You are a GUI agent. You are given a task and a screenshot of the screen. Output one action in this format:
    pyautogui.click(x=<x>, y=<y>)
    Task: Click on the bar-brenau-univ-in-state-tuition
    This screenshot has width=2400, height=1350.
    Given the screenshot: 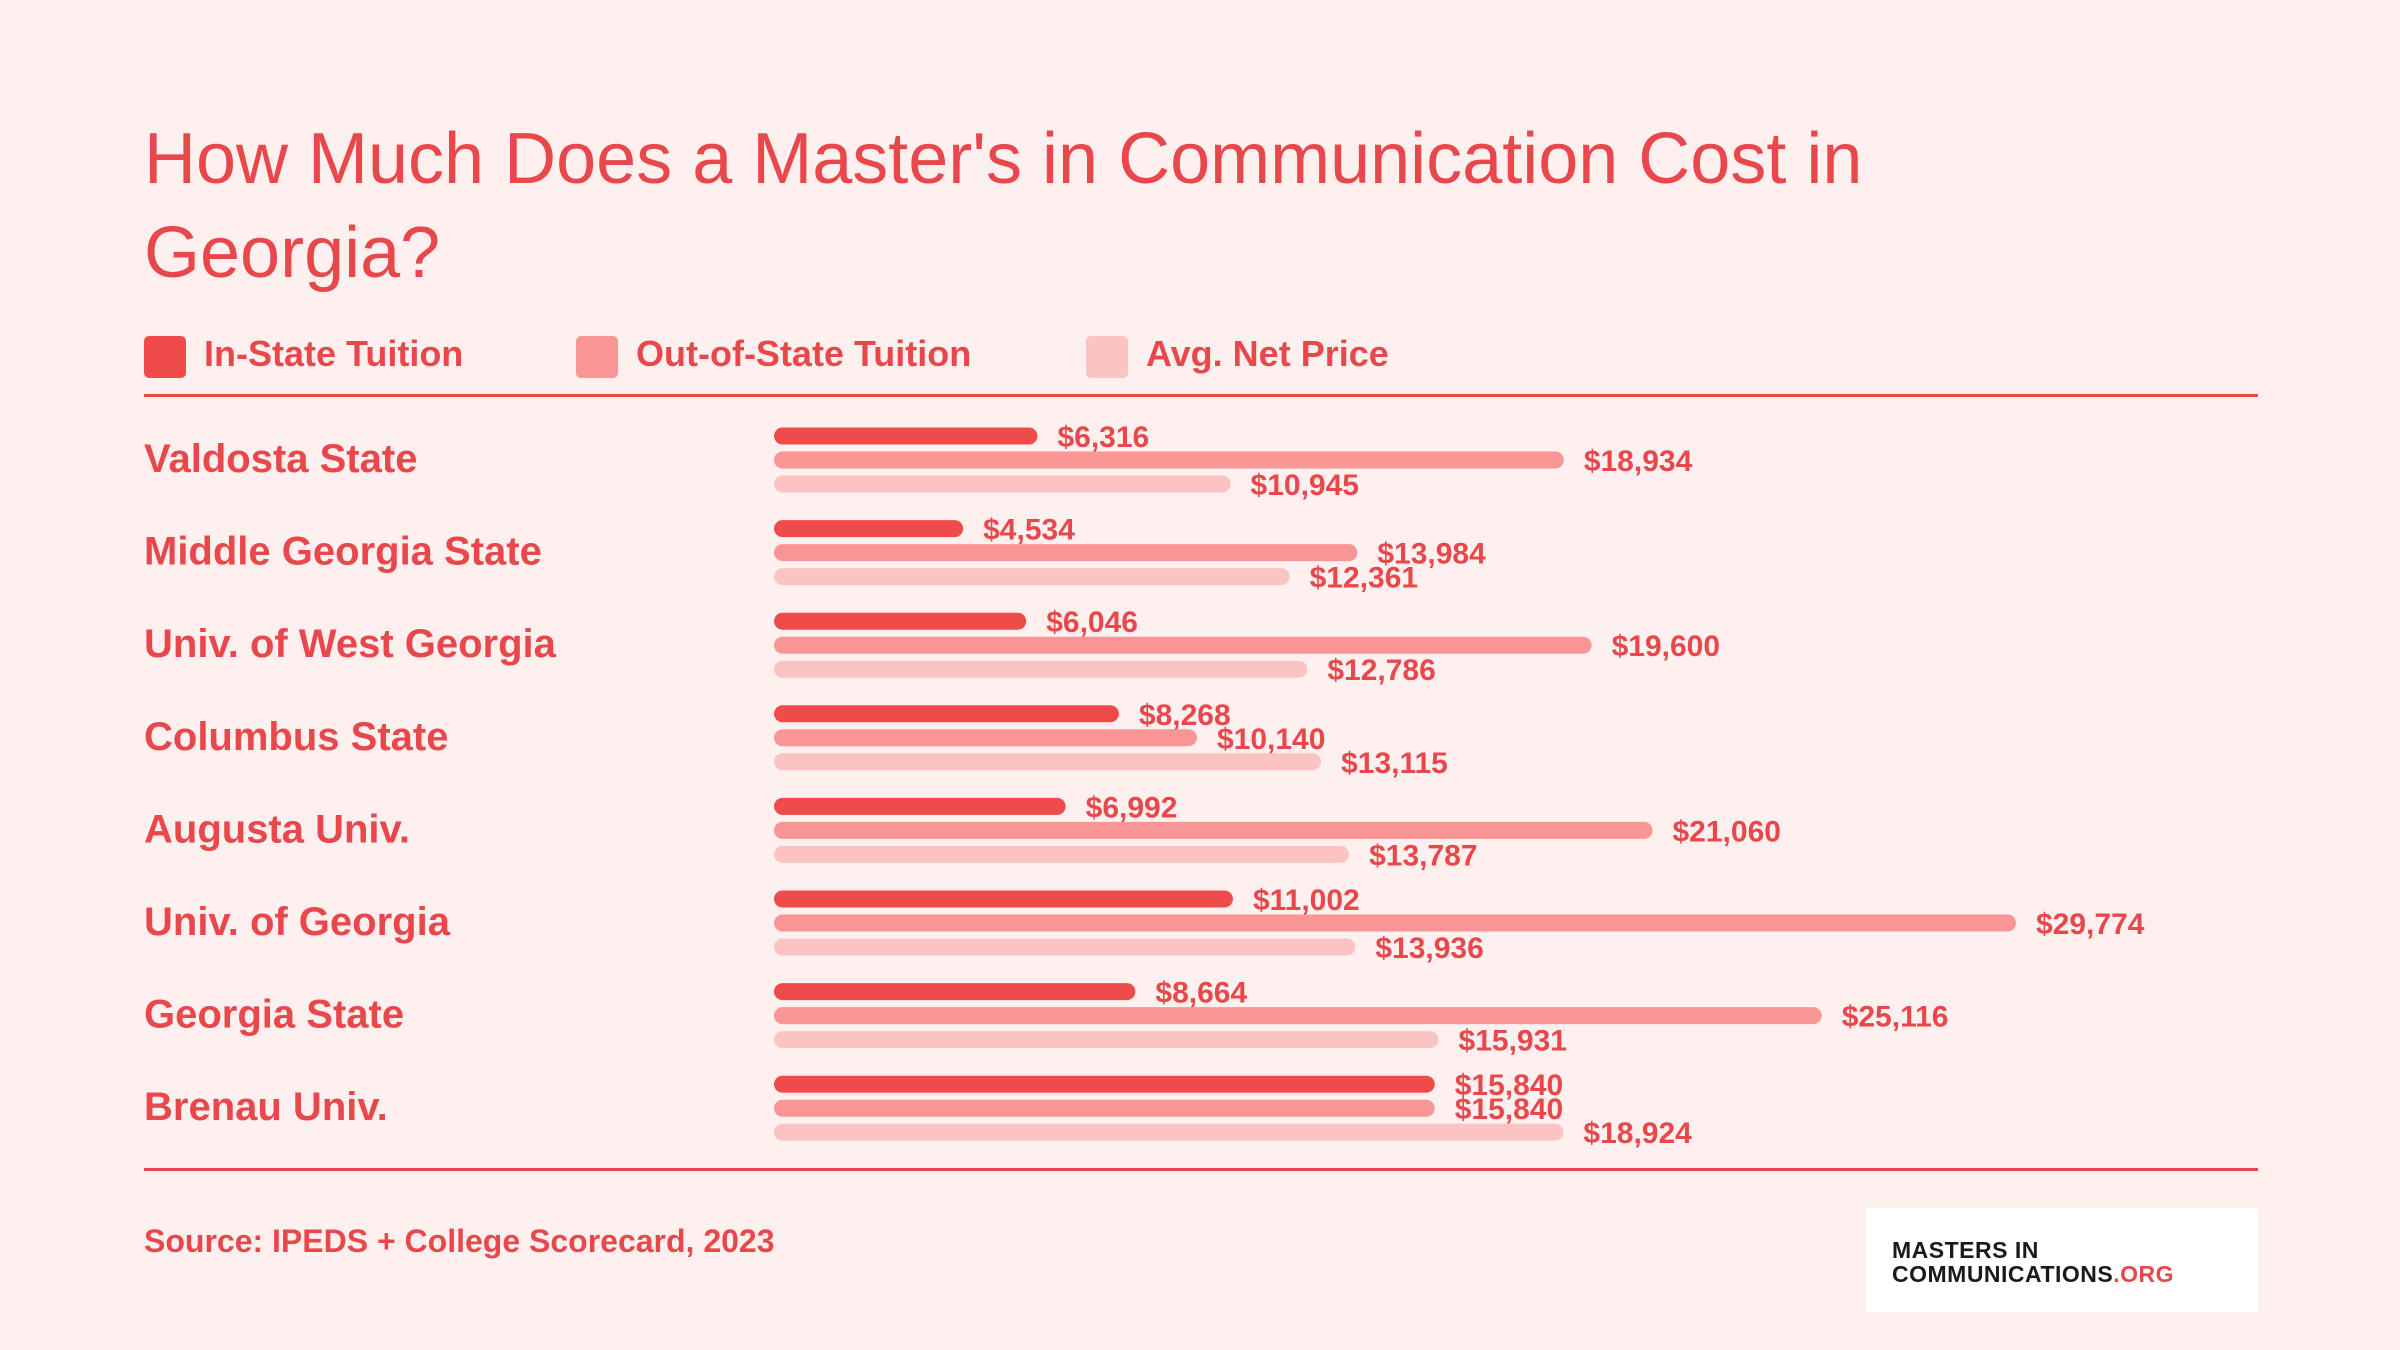 What is the action you would take?
    pyautogui.click(x=1104, y=1084)
    